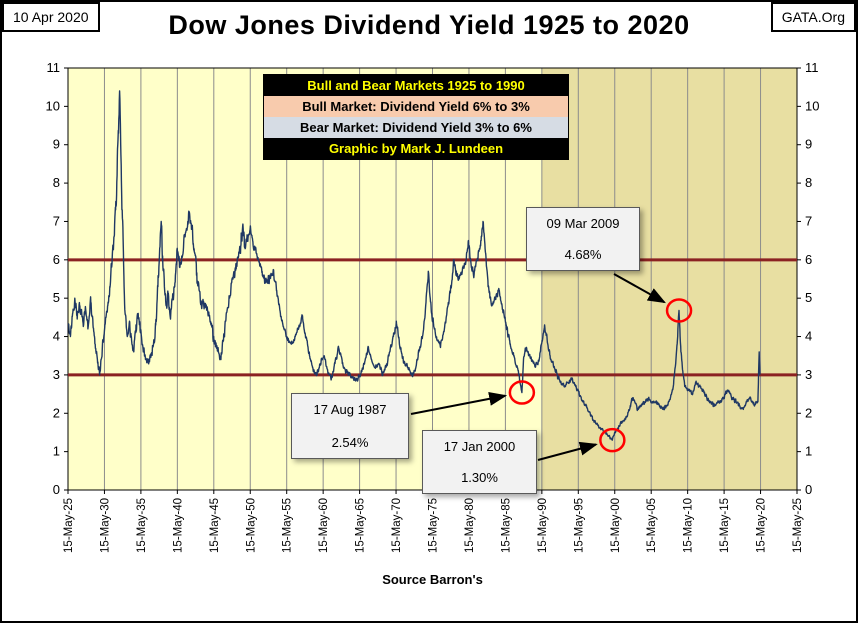  I want to click on x-tick-label: 15-May-70, so click(397, 525).